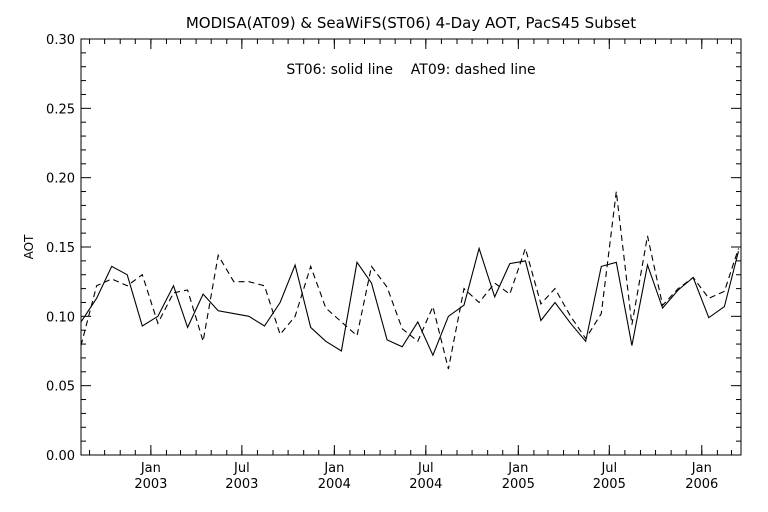  I want to click on x-tick-label-year: 2006, so click(701, 484).